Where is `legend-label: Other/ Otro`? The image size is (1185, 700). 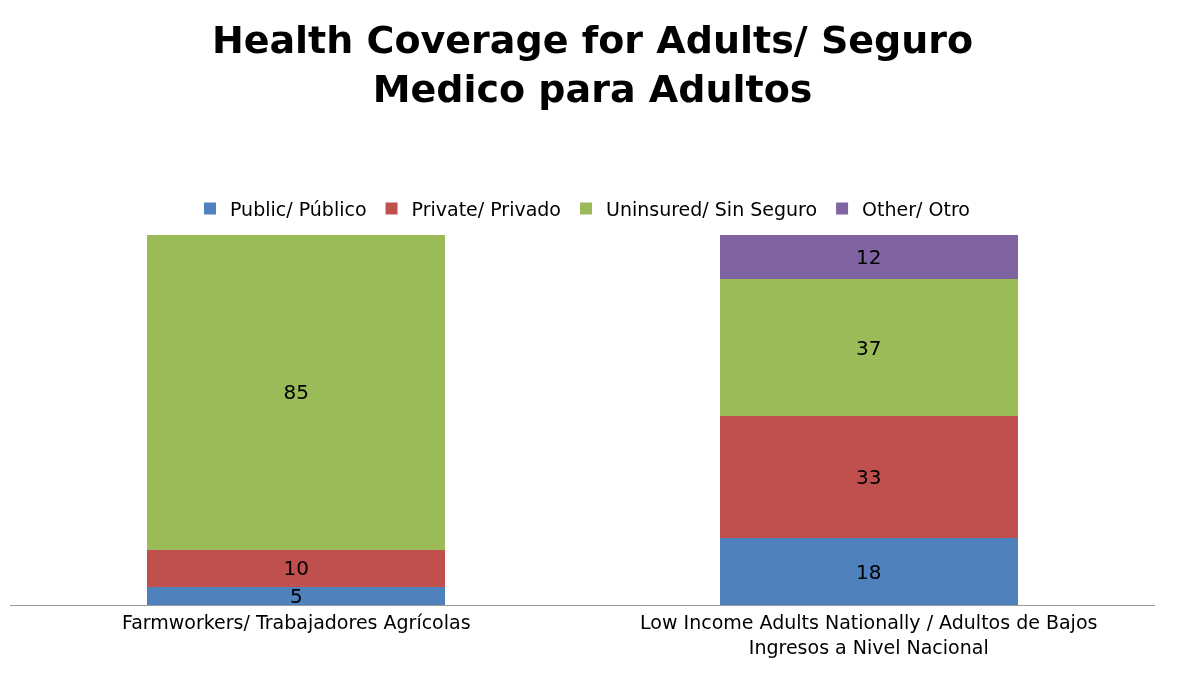
legend-label: Other/ Otro is located at coordinates (916, 208).